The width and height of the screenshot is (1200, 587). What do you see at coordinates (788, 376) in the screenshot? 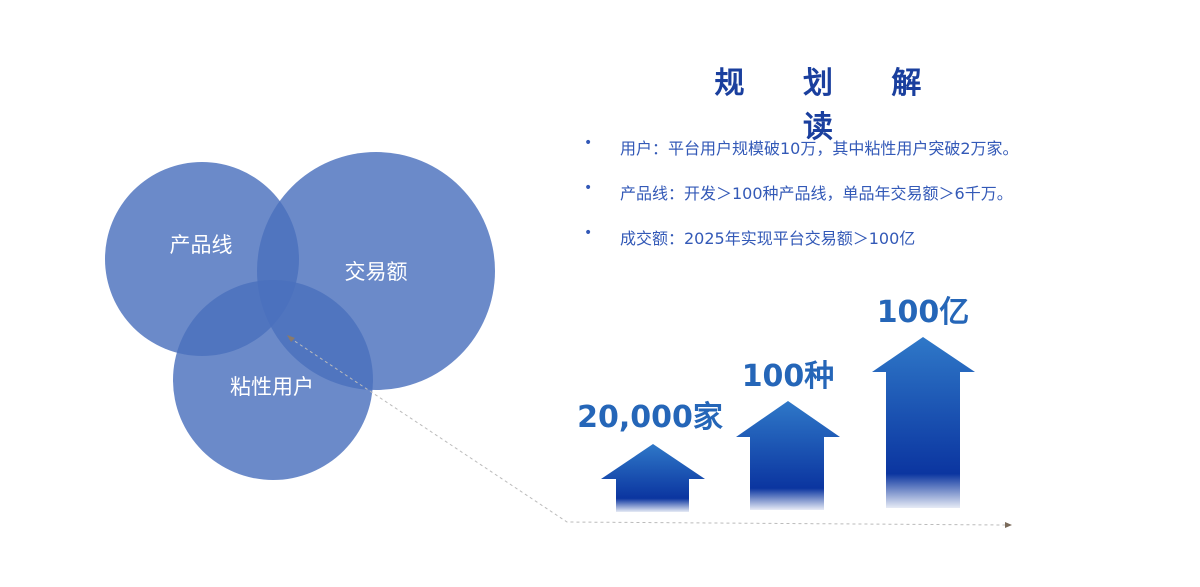
I see `arrow-label-2: 100种` at bounding box center [788, 376].